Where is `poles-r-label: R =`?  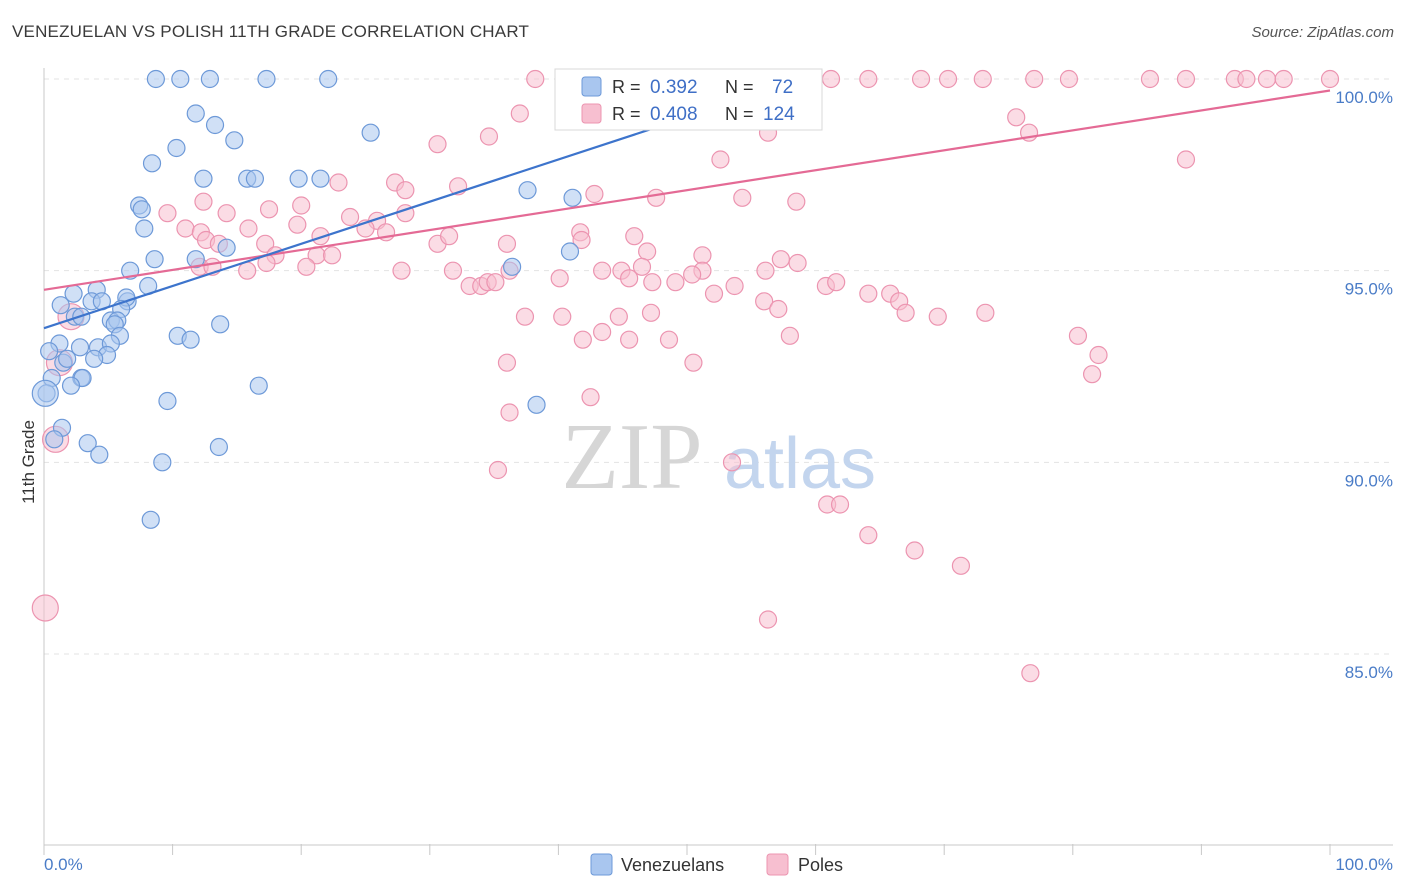
poles-r-label: R = is located at coordinates (626, 114).